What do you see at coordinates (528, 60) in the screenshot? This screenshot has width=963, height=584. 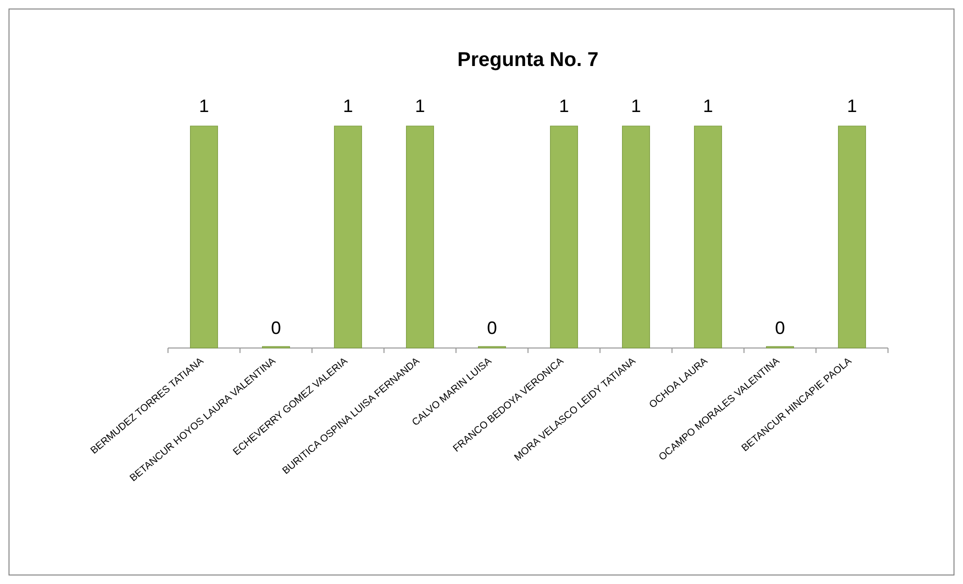 I see `chart-title: Pregunta No. 7` at bounding box center [528, 60].